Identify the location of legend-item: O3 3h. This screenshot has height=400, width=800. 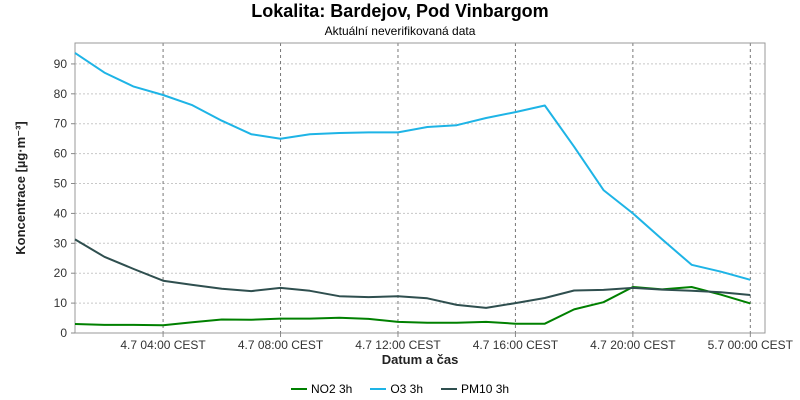
(396, 389).